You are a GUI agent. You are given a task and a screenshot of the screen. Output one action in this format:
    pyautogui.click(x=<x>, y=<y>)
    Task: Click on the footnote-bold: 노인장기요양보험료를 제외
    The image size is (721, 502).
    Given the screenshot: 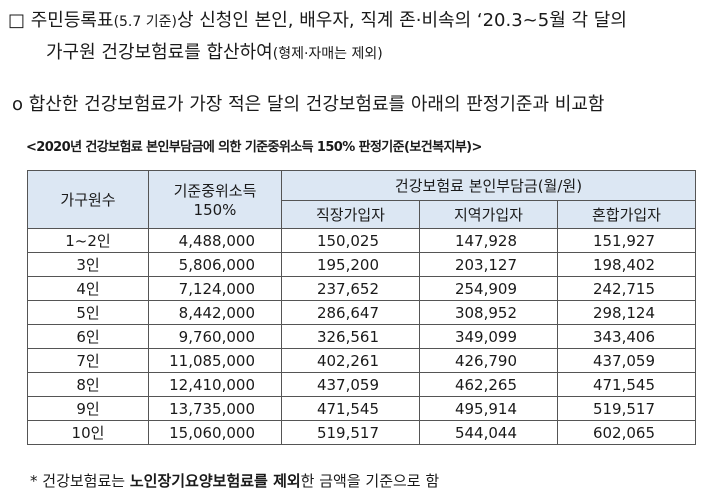 What is the action you would take?
    pyautogui.click(x=215, y=481)
    